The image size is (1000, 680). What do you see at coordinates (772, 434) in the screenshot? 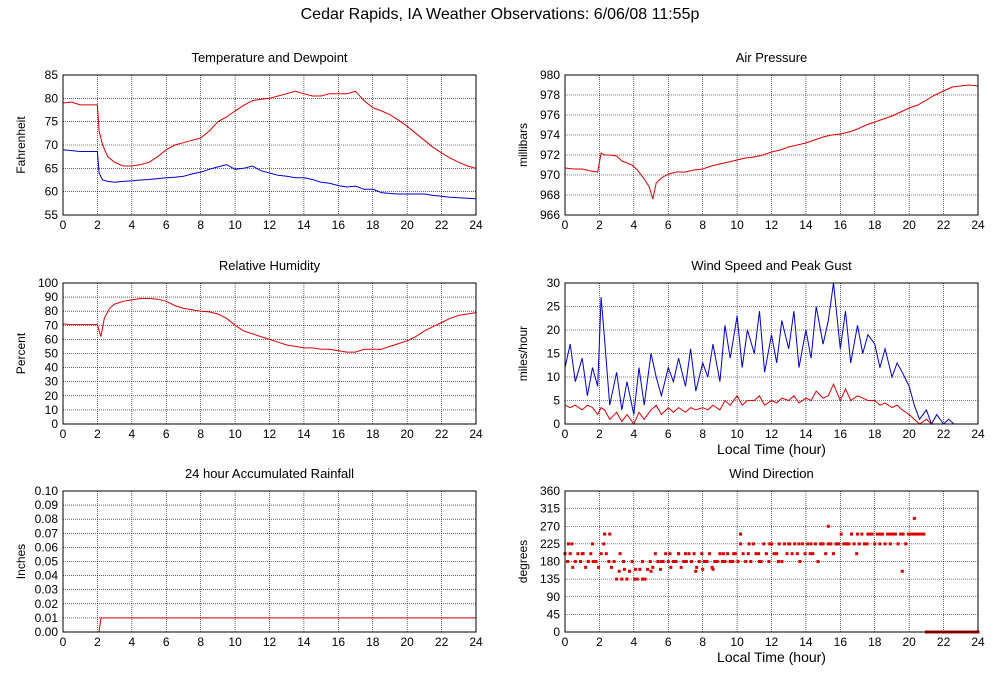
I see `wind-x-tick-label: 12` at bounding box center [772, 434].